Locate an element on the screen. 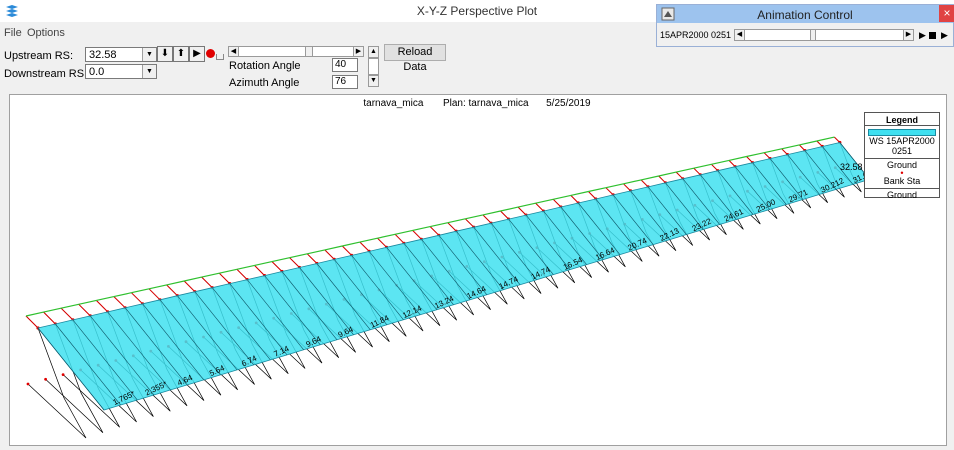  upstream-label: Upstream RS: is located at coordinates (39, 56).